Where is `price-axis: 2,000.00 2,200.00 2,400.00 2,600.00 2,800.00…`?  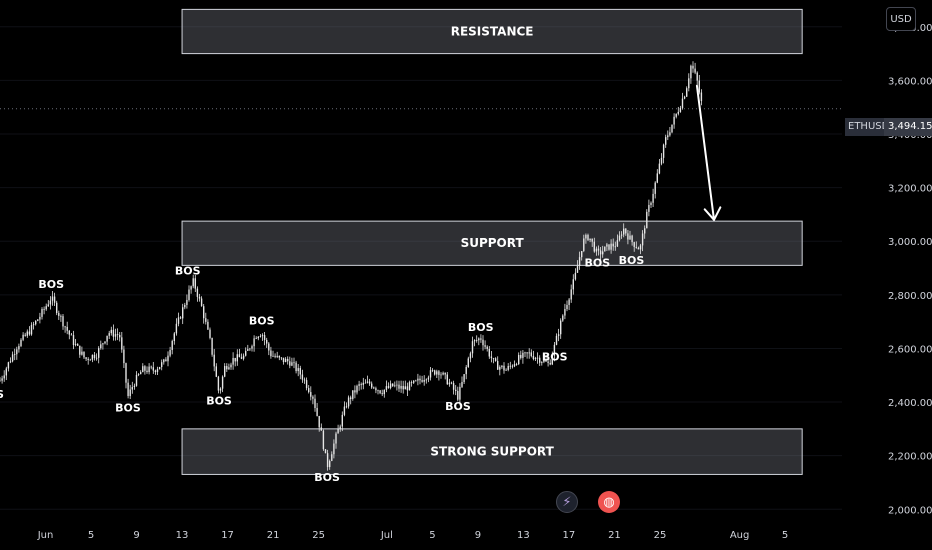
price-axis: 2,000.00 2,200.00 2,400.00 2,600.00 2,800.00… is located at coordinates (910, 269).